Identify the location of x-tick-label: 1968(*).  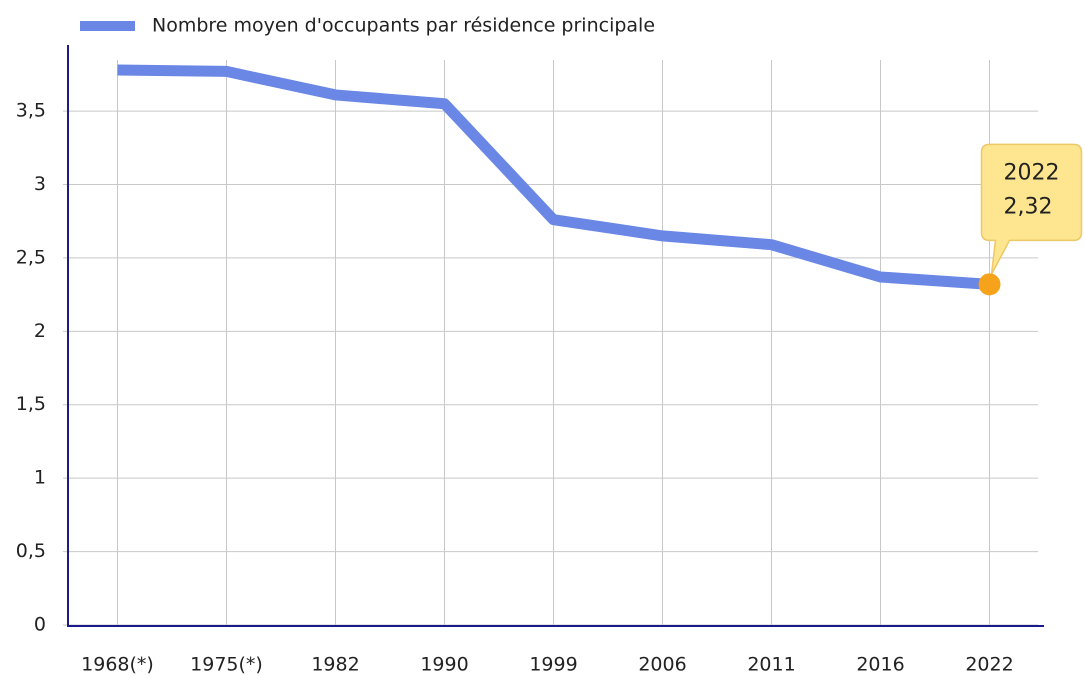
(117, 665).